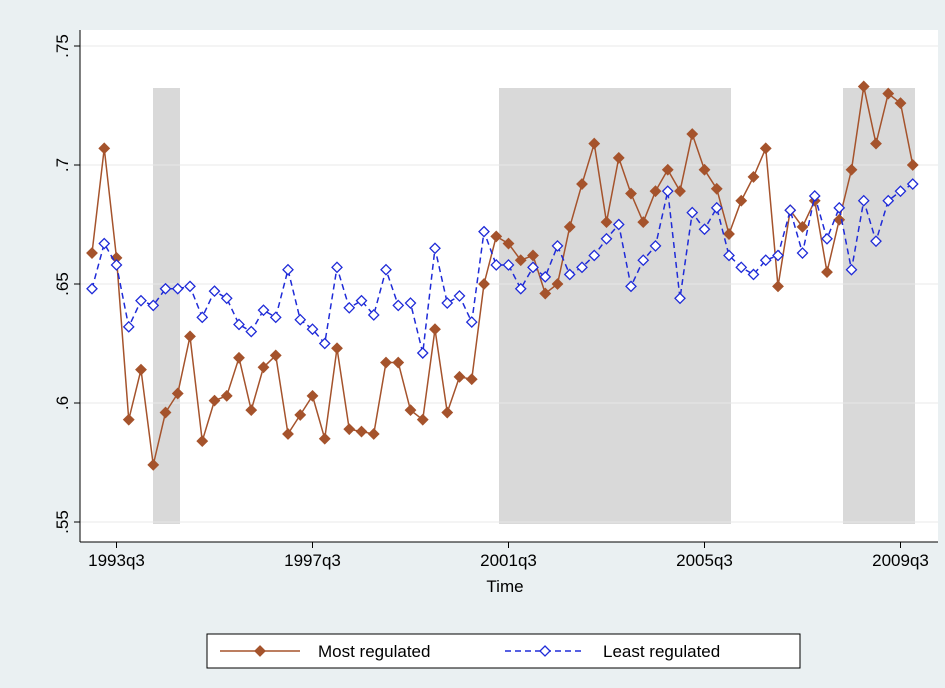  Describe the element at coordinates (504, 586) in the screenshot. I see `x-axis-label: Time` at that location.